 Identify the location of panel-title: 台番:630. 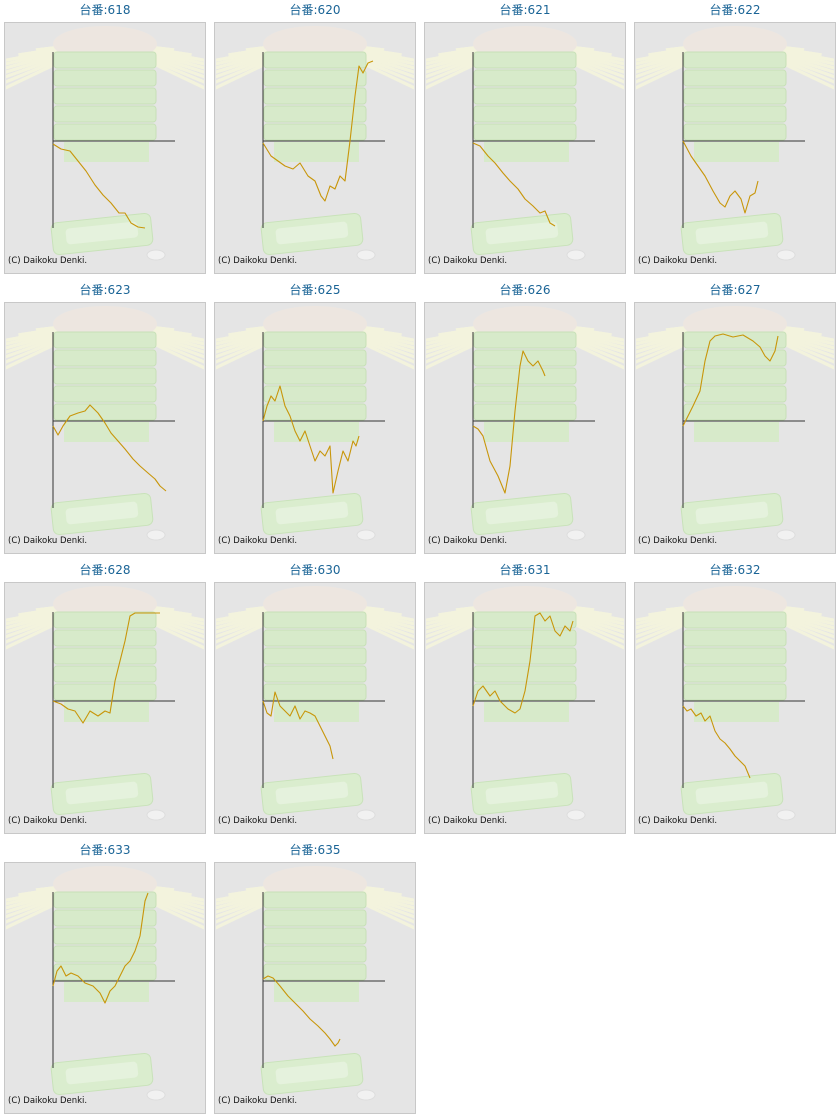
(315, 569).